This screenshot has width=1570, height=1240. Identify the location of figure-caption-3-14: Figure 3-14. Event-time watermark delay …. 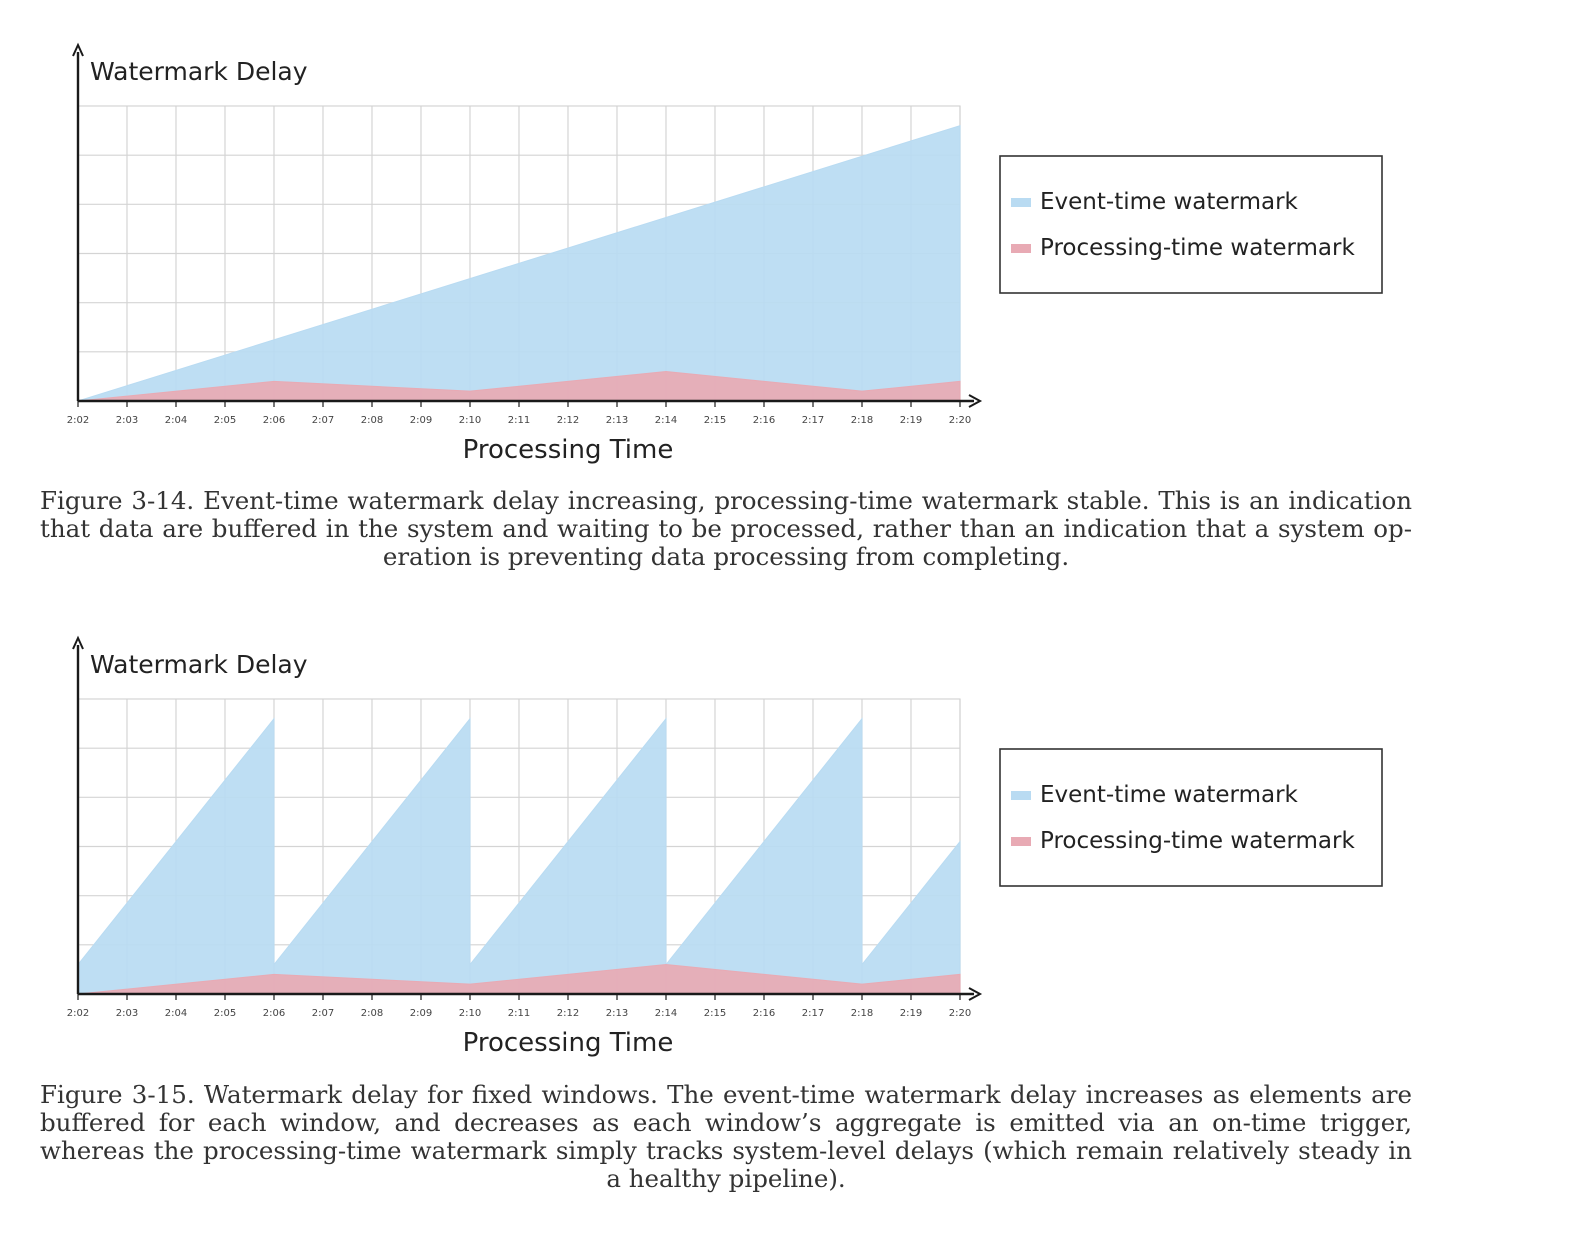
(726, 528).